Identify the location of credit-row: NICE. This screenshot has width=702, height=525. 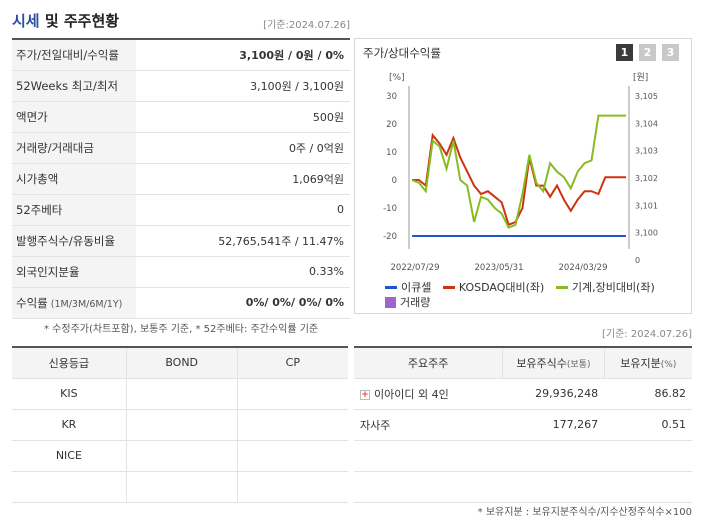
(180, 455).